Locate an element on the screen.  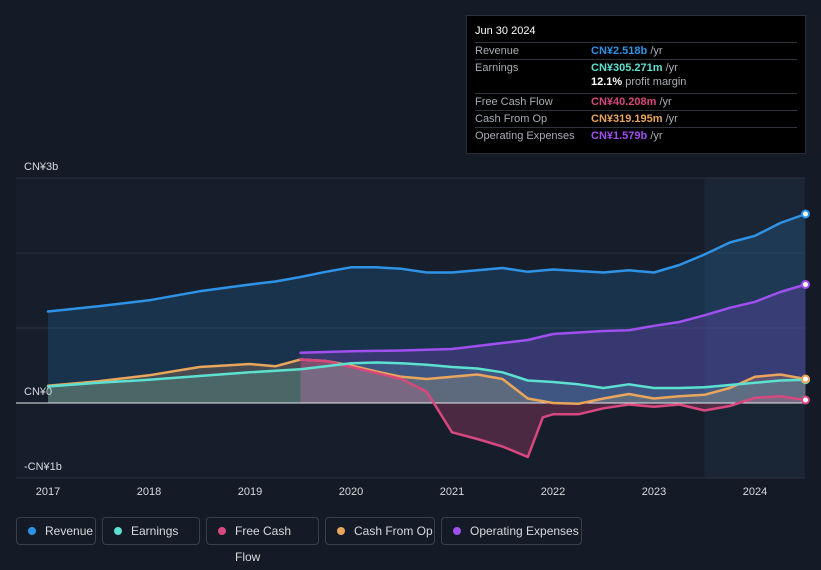
tooltip-profit-margin: 12.1% profit margin is located at coordinates (639, 82).